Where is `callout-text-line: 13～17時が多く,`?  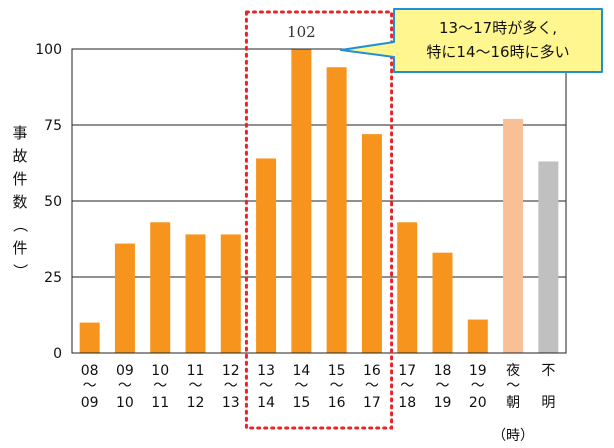
callout-text-line: 13～17時が多く, is located at coordinates (498, 28).